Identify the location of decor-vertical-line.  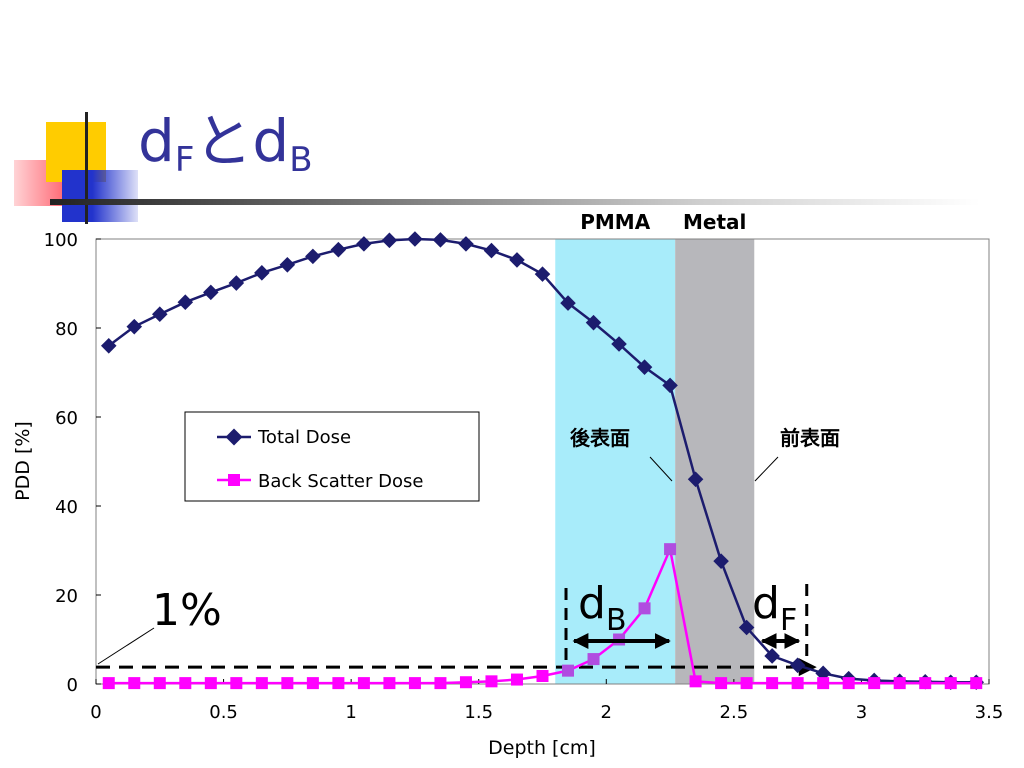
(86, 168).